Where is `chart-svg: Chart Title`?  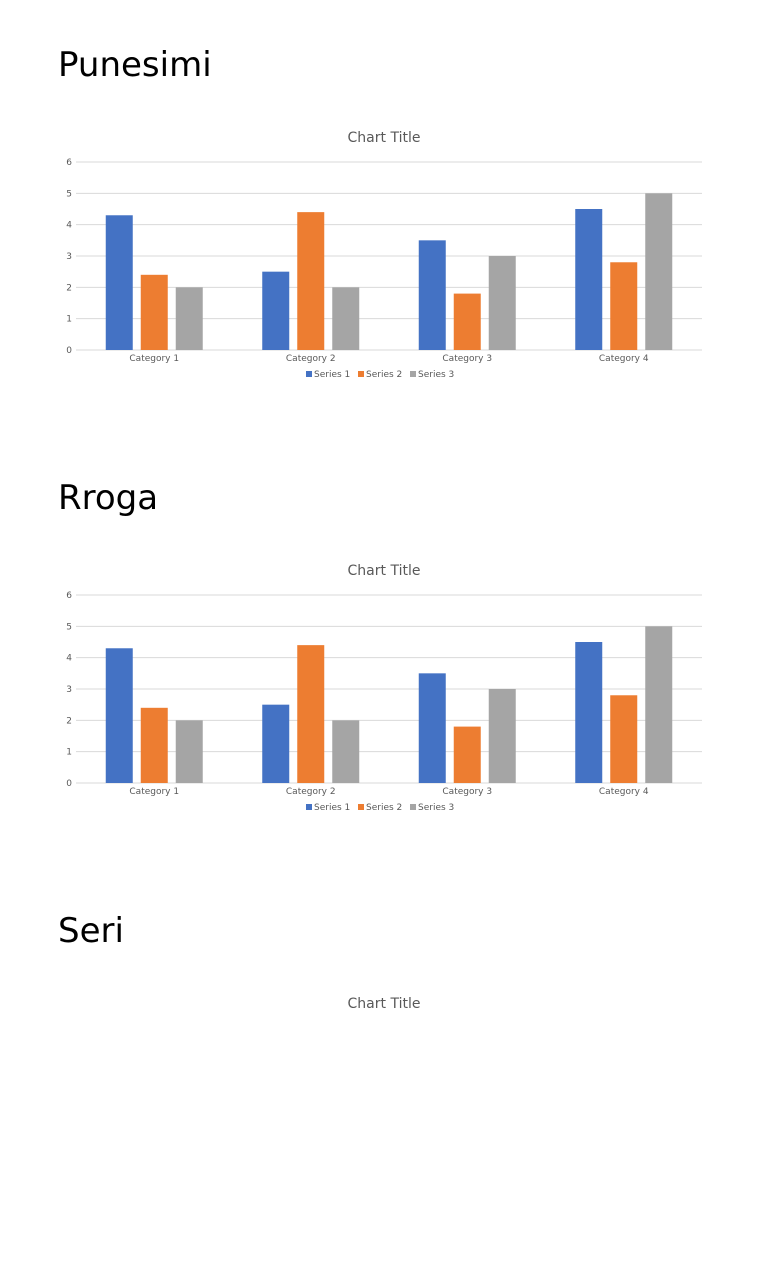
chart-svg: Chart Title is located at coordinates (384, 1004).